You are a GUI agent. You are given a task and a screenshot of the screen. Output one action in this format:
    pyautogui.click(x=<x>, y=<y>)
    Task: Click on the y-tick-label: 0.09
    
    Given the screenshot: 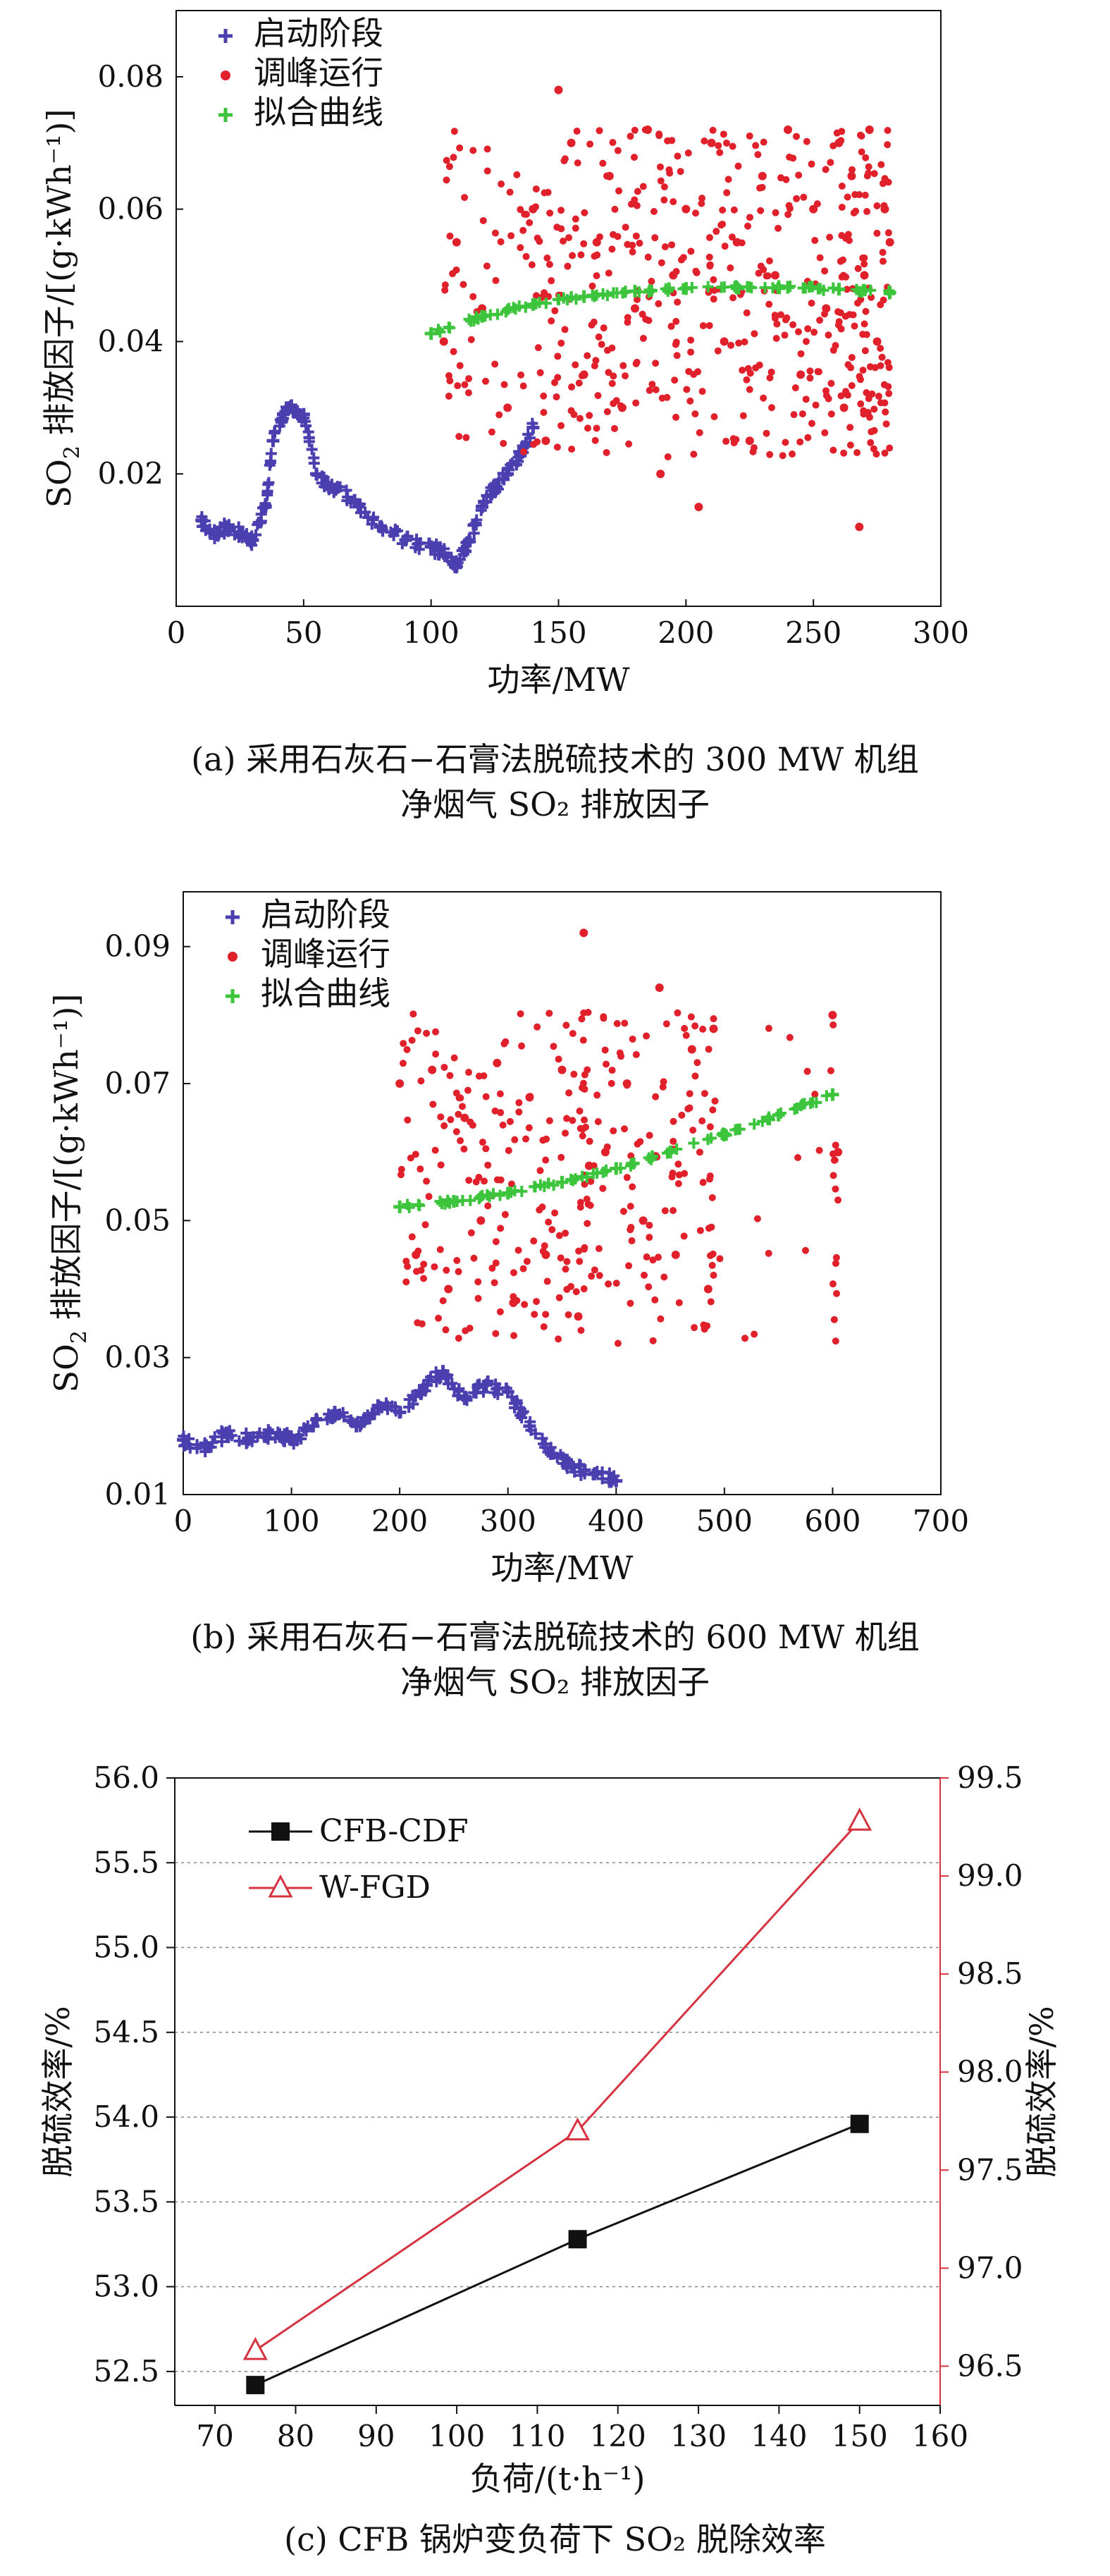 What is the action you would take?
    pyautogui.click(x=137, y=946)
    